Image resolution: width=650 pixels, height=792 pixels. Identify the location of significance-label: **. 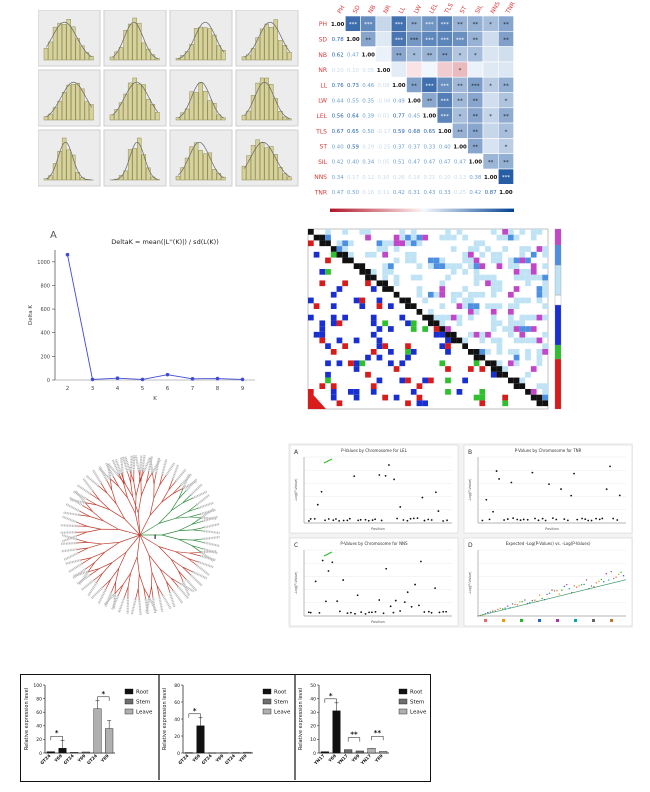
(378, 733).